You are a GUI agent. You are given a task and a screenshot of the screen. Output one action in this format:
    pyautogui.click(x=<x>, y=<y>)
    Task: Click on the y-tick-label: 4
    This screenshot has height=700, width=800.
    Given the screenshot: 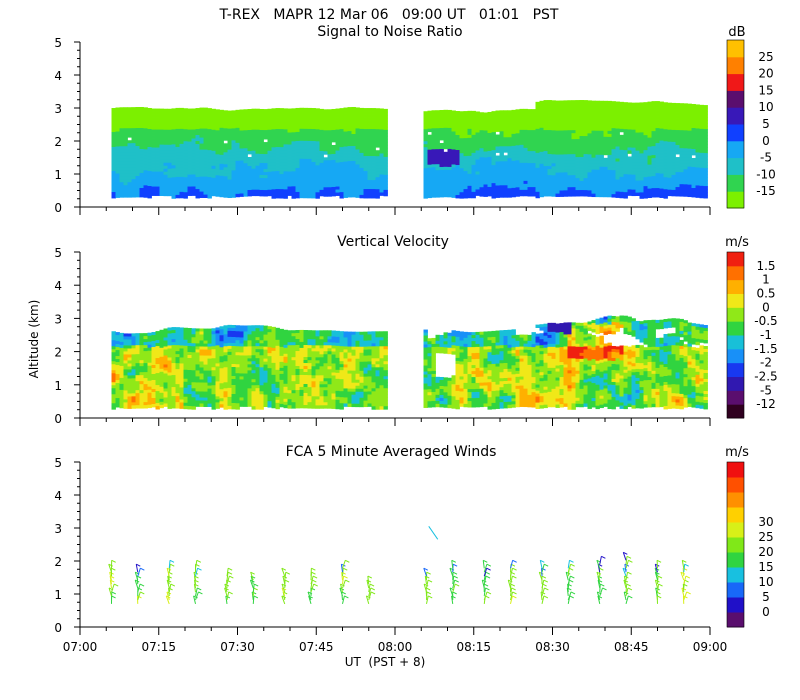 What is the action you would take?
    pyautogui.click(x=58, y=76)
    